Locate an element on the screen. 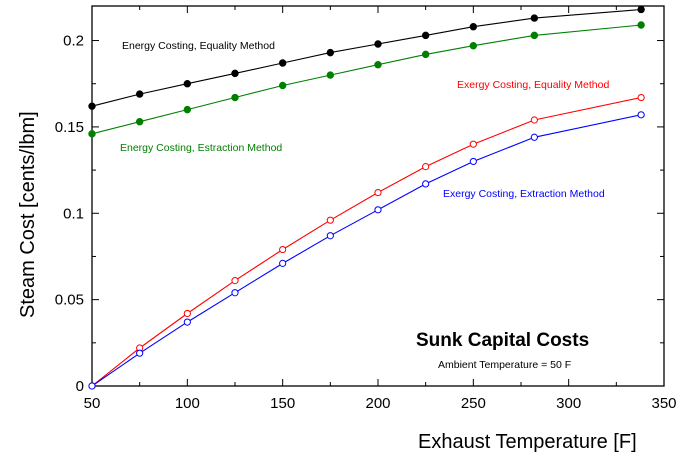 The image size is (680, 458). x-tick-label: 50 is located at coordinates (92, 403).